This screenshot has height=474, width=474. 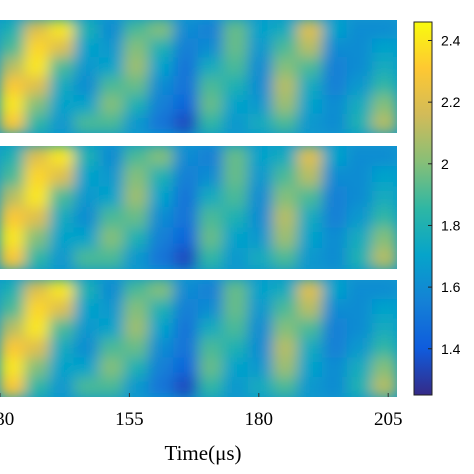 I want to click on colorbar-tick-label: 1.4, so click(x=451, y=349).